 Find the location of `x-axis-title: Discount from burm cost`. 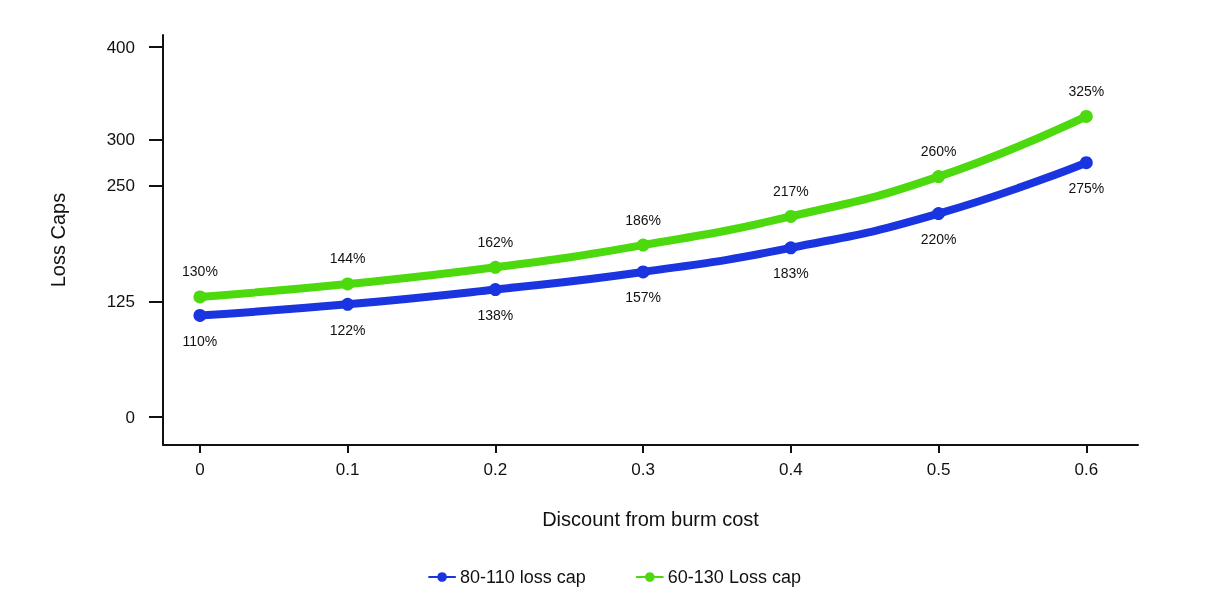

x-axis-title: Discount from burm cost is located at coordinates (651, 519).